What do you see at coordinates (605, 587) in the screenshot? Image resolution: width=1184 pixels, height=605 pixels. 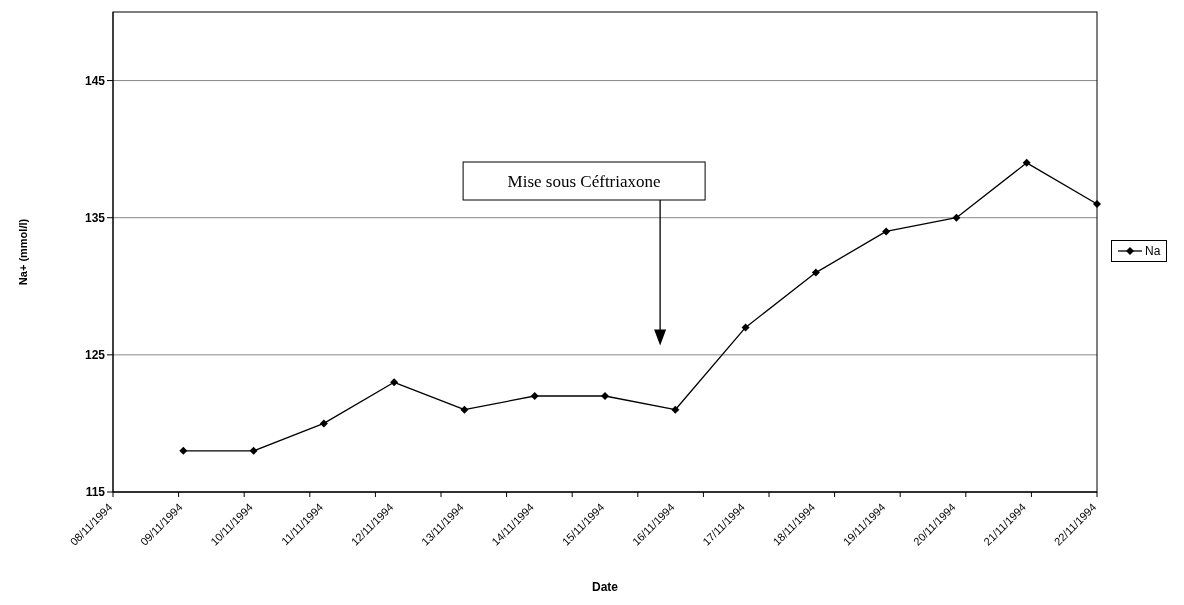 I see `x-axis-title: Date` at bounding box center [605, 587].